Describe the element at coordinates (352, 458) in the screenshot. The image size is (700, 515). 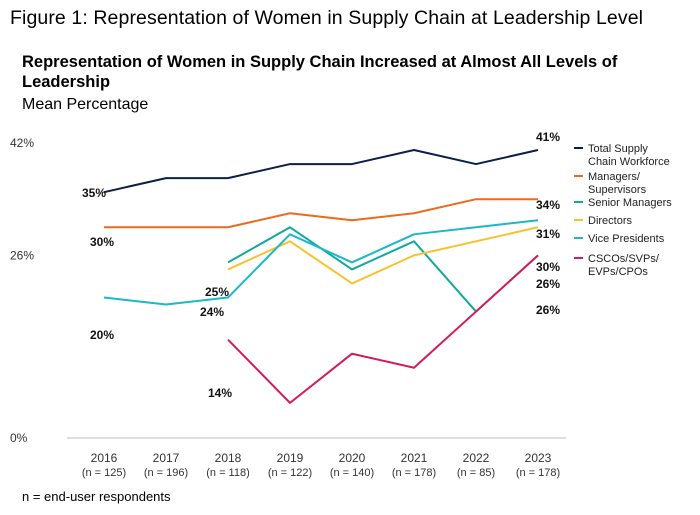
I see `x-tick-label: 2020` at that location.